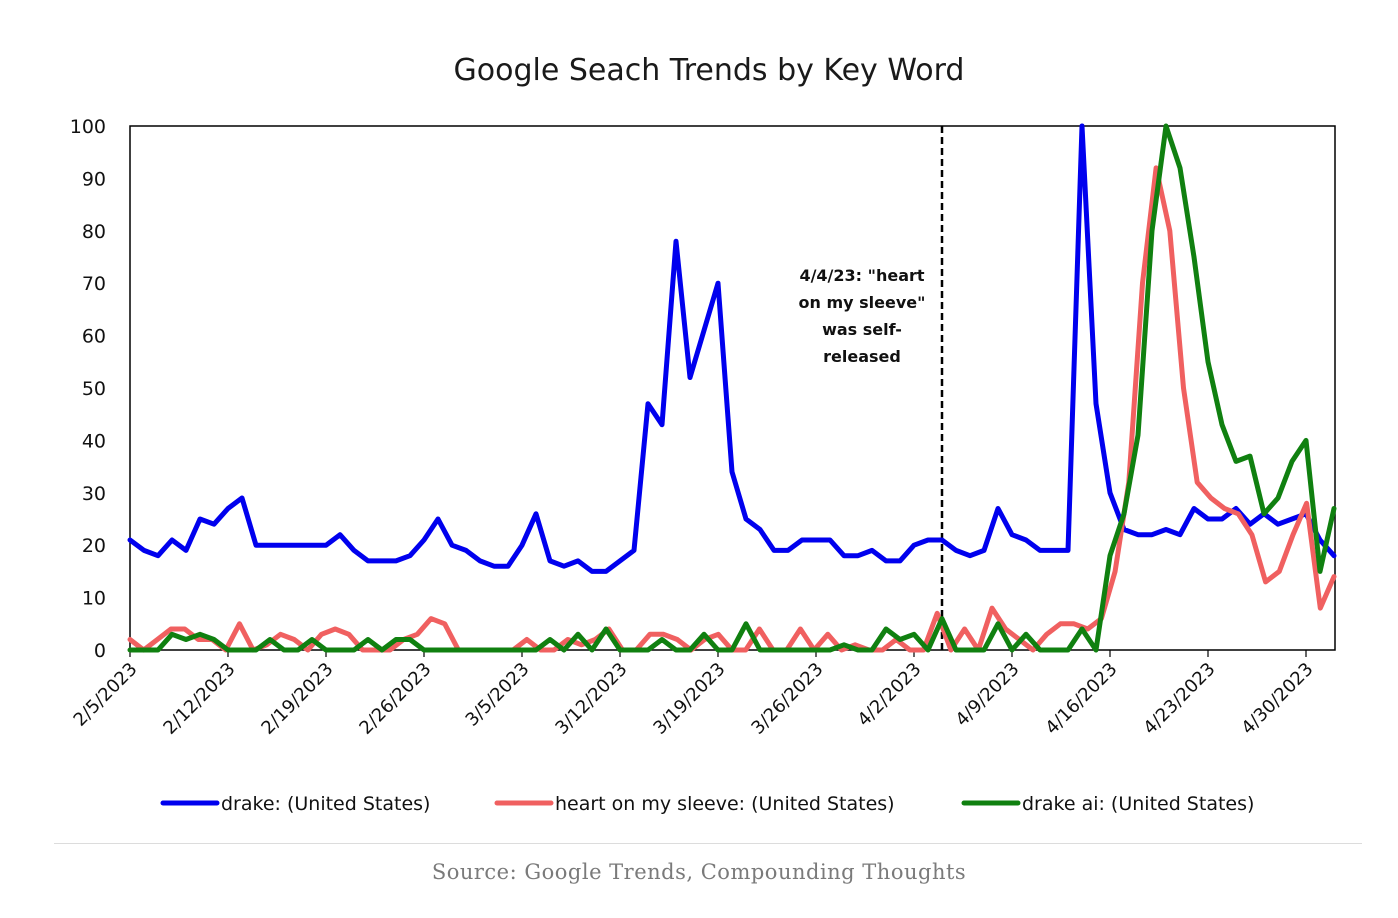 This screenshot has width=1398, height=918. What do you see at coordinates (199, 699) in the screenshot?
I see `x-tick-label: 2/12/2023` at bounding box center [199, 699].